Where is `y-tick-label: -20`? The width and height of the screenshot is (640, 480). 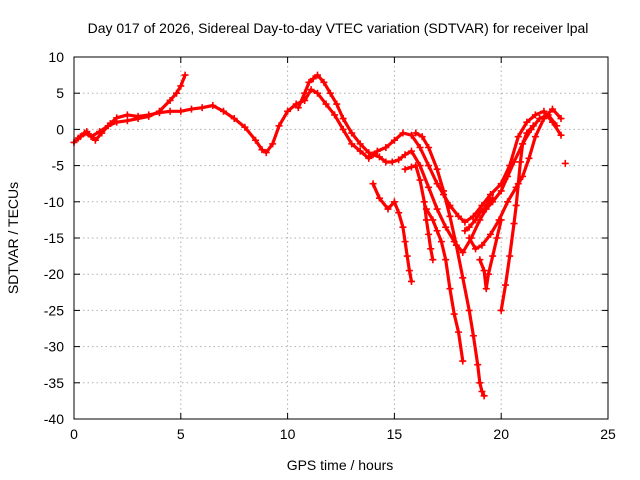 y-tick-label: -20 is located at coordinates (54, 274).